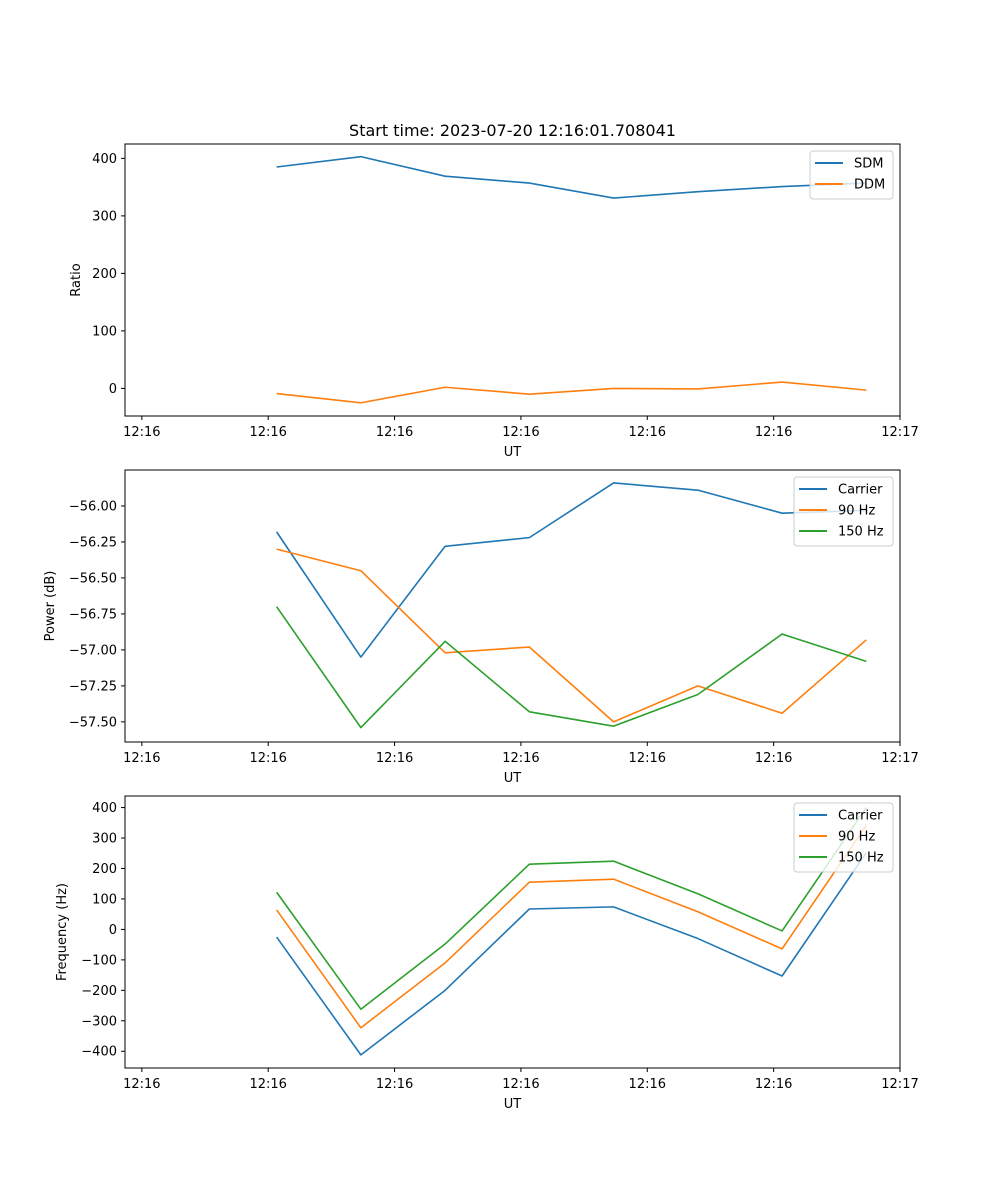 The height and width of the screenshot is (1200, 1000). Describe the element at coordinates (868, 164) in the screenshot. I see `legend-label: SDM` at that location.